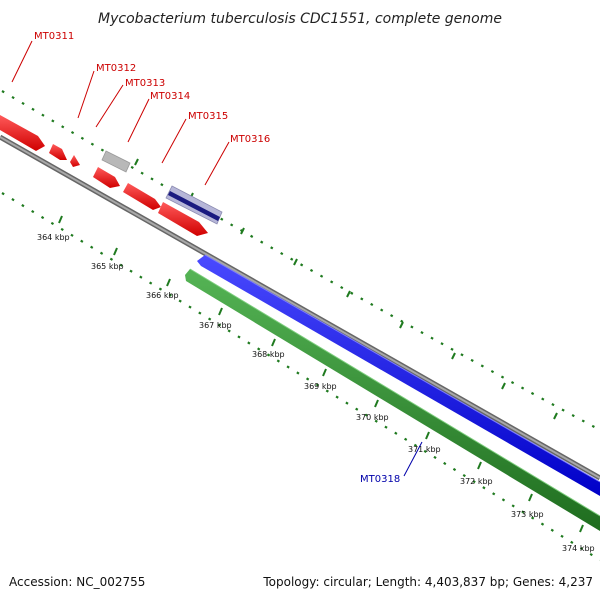  Describe the element at coordinates (208, 116) in the screenshot. I see `gene-label-MT0315: MT0315` at that location.